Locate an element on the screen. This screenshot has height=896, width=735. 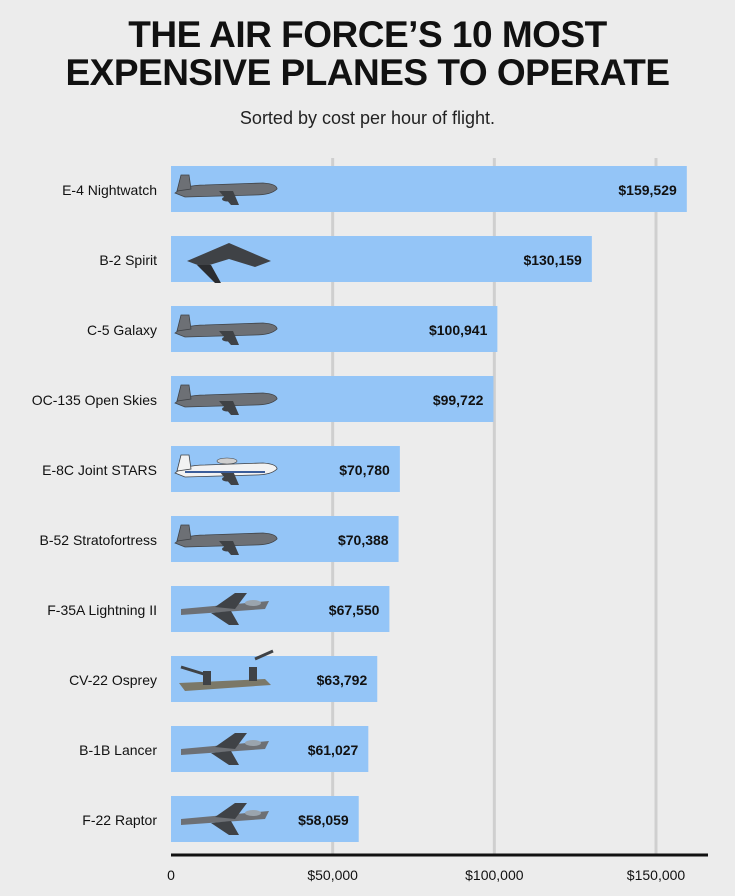
value-label: $99,722 is located at coordinates (458, 400).